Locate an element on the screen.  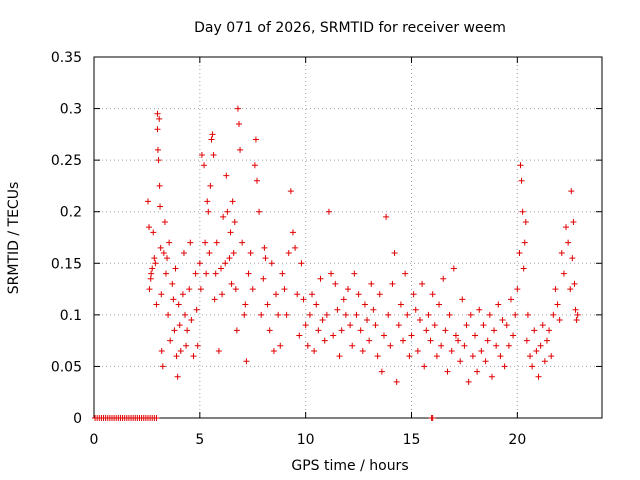
y-tick-label: 0.05 is located at coordinates (66, 367).